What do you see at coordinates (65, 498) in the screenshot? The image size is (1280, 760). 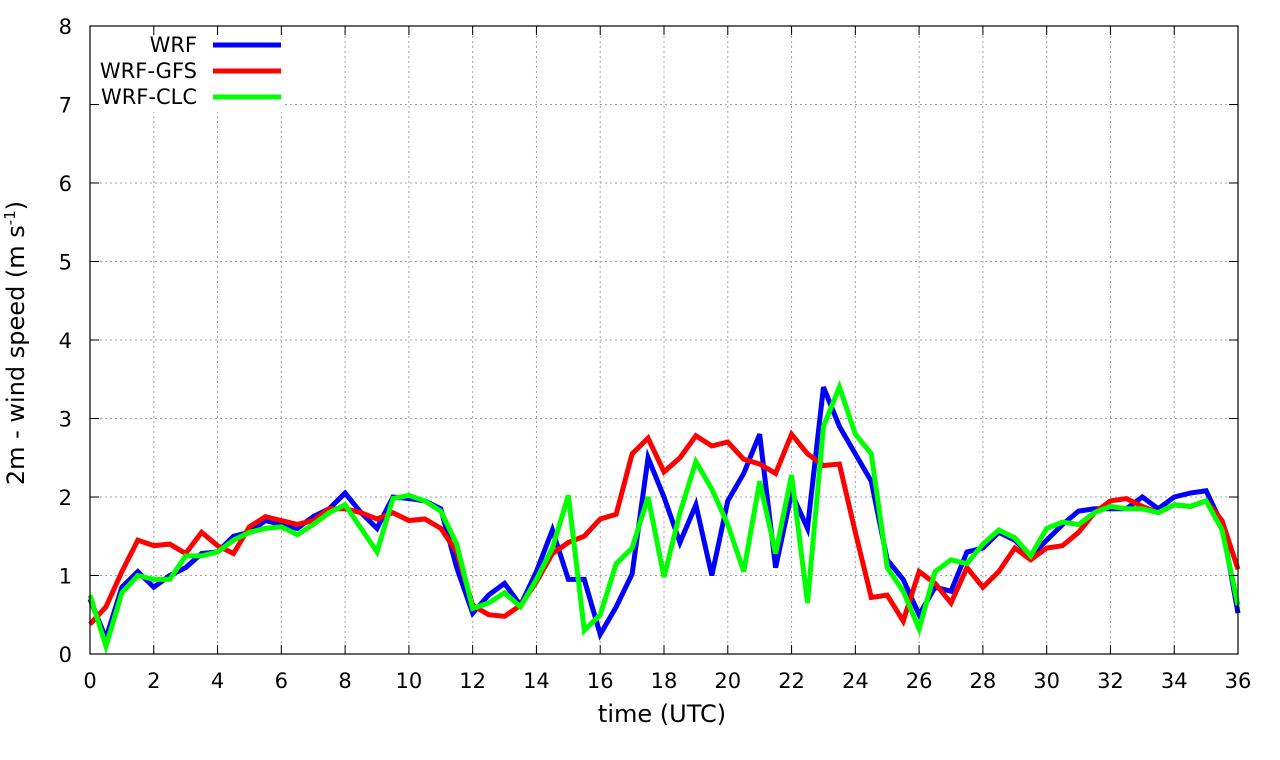 I see `y-tick-label: 2` at bounding box center [65, 498].